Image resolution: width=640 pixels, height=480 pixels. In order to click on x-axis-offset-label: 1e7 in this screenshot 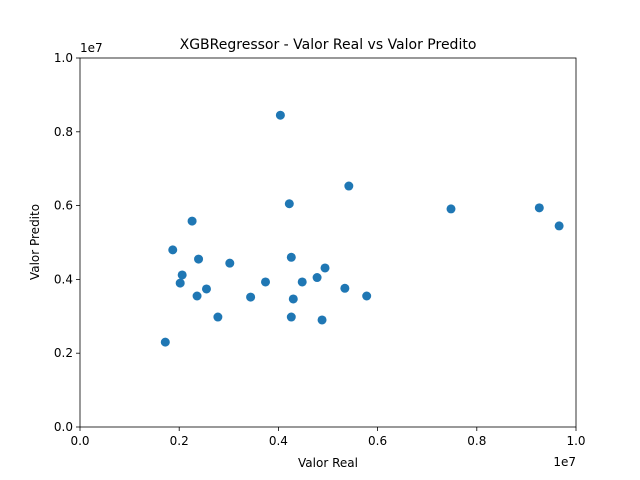, I will do `click(564, 462)`.